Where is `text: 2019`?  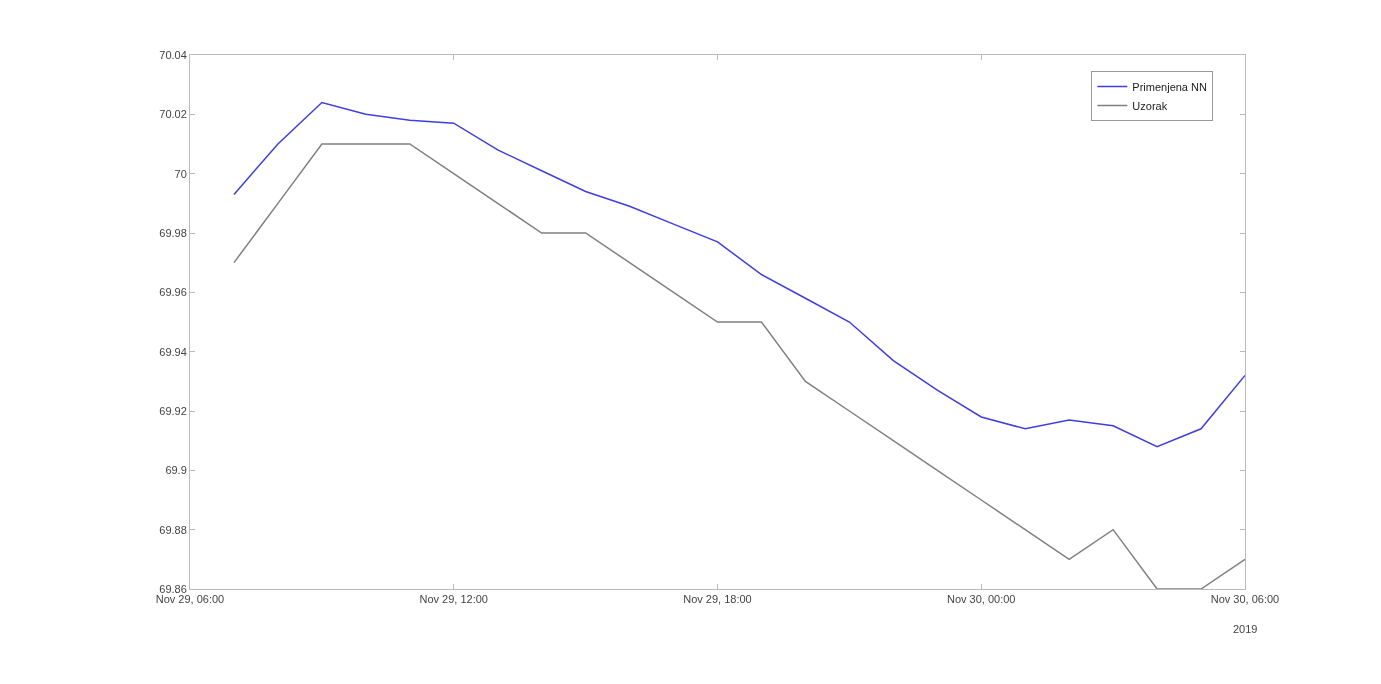 text: 2019 is located at coordinates (1245, 629).